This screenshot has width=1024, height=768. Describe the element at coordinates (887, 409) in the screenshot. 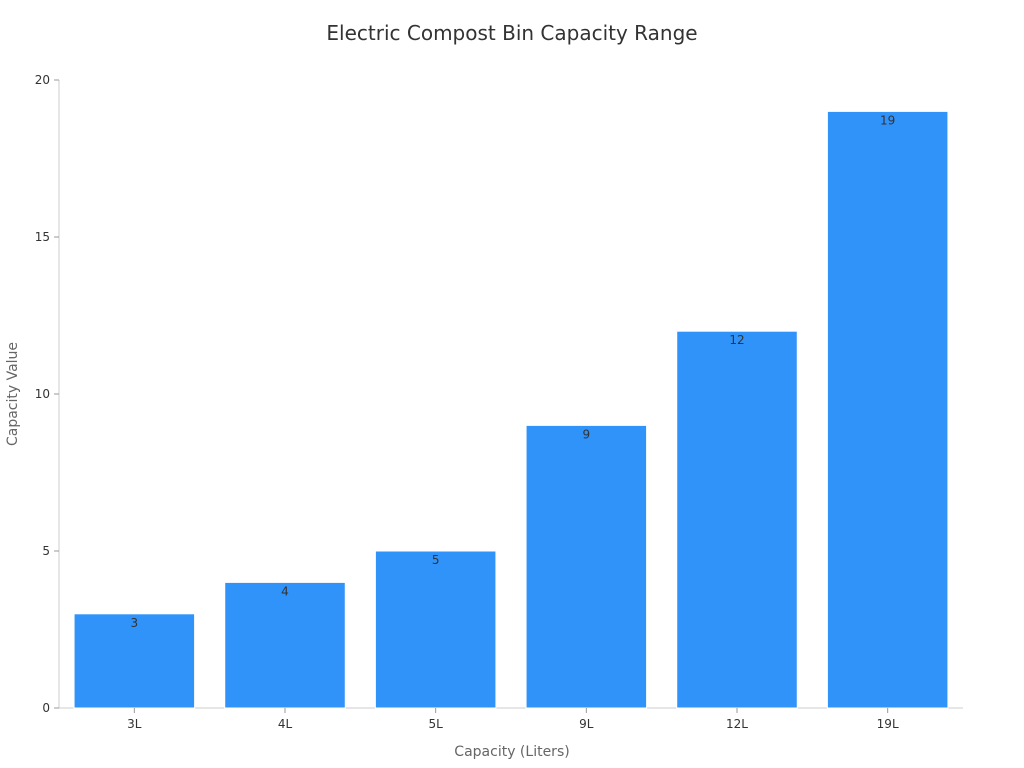

I see `bar-19L` at that location.